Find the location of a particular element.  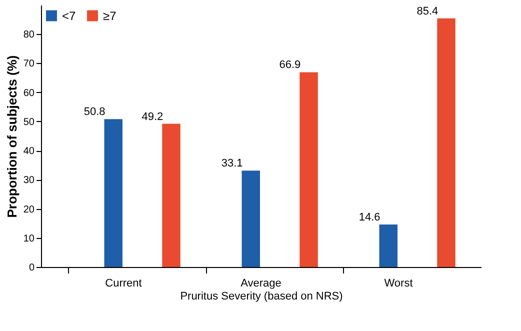

y-tick-label: 40 is located at coordinates (29, 152).